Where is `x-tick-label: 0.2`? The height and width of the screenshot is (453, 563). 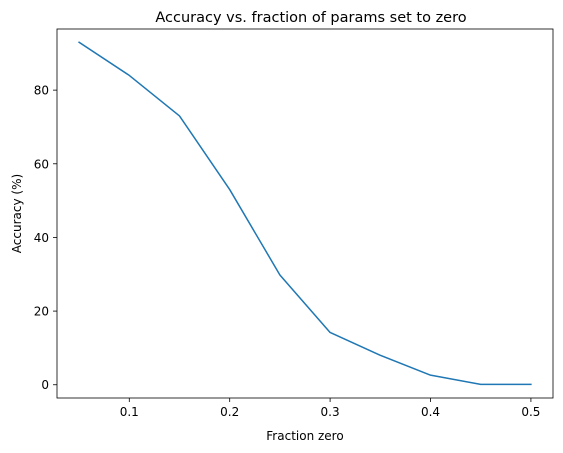
x-tick-label: 0.2 is located at coordinates (229, 412).